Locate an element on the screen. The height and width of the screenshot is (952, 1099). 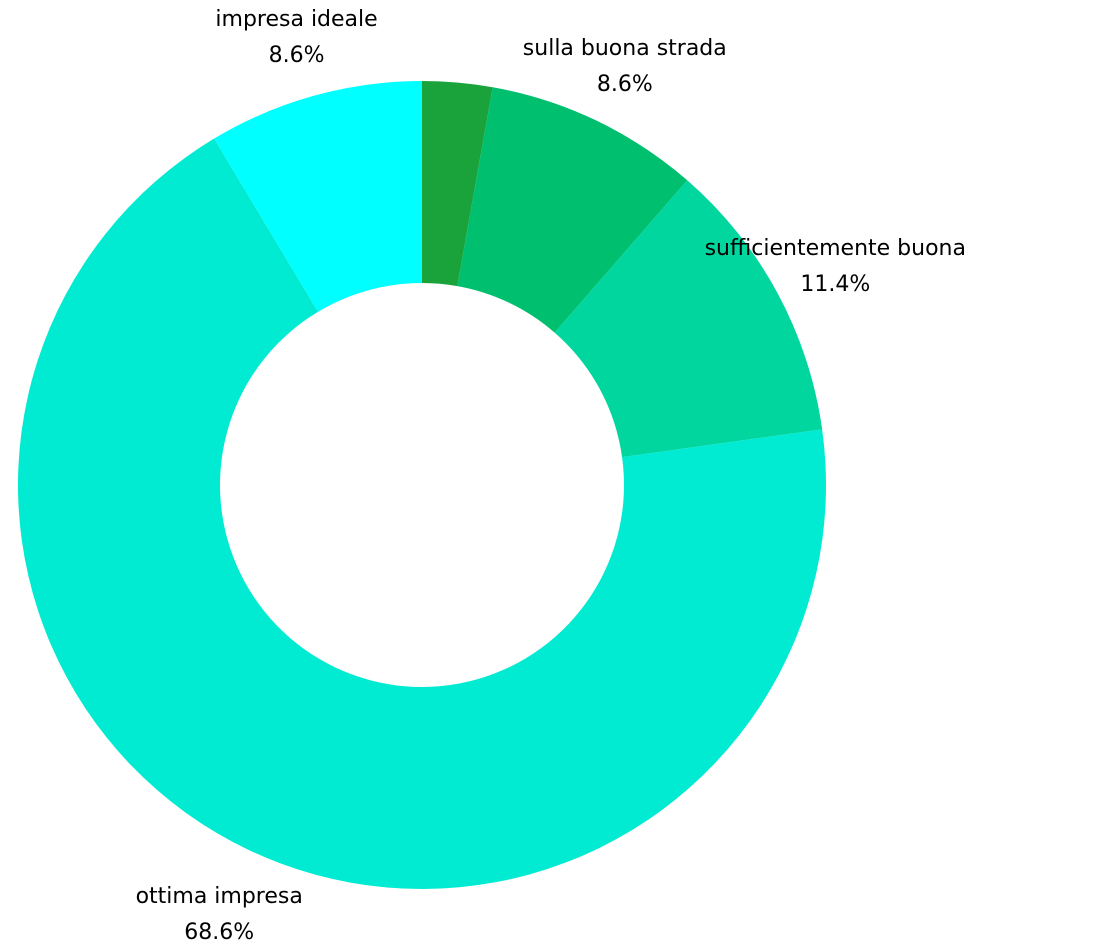
slice-label-name: sufficientemente buona is located at coordinates (835, 248).